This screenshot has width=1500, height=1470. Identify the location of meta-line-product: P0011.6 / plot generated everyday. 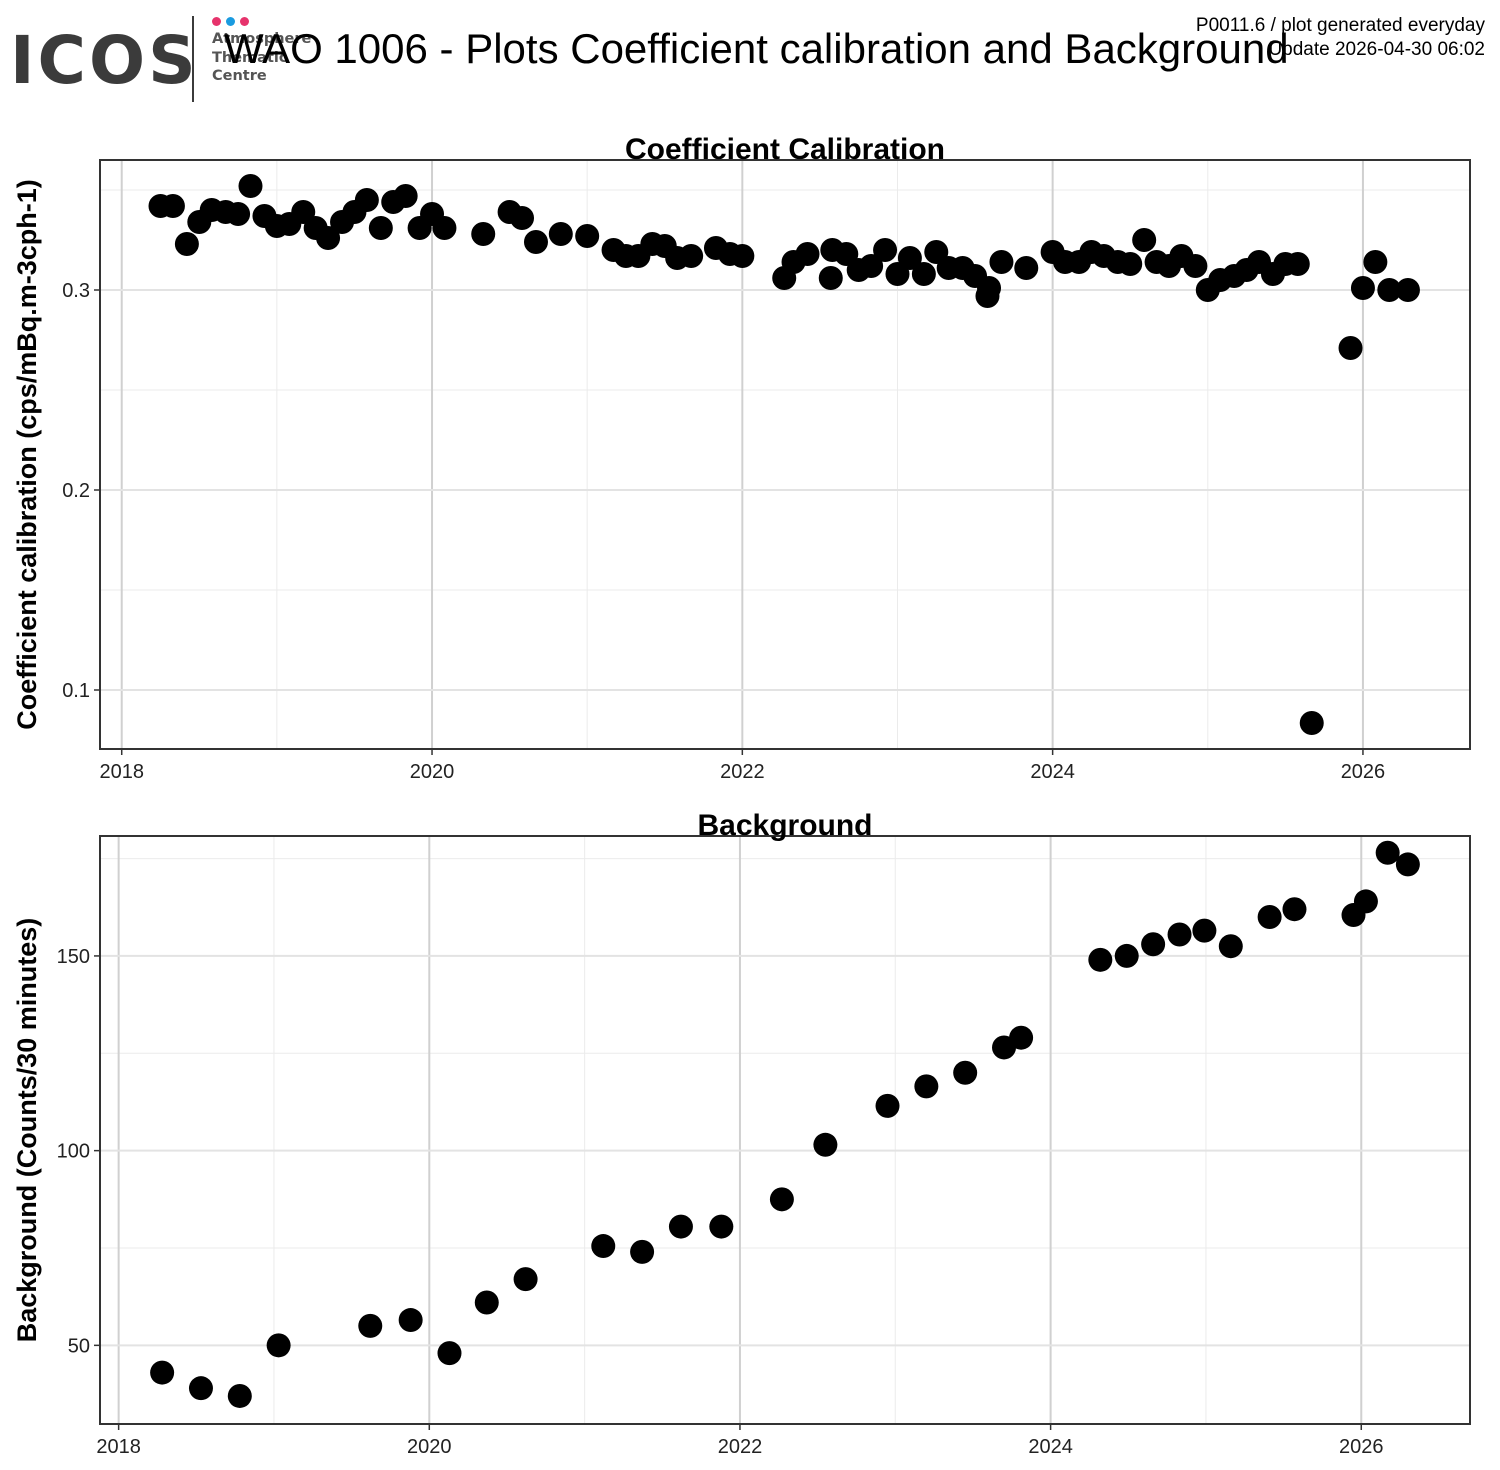
(1340, 25).